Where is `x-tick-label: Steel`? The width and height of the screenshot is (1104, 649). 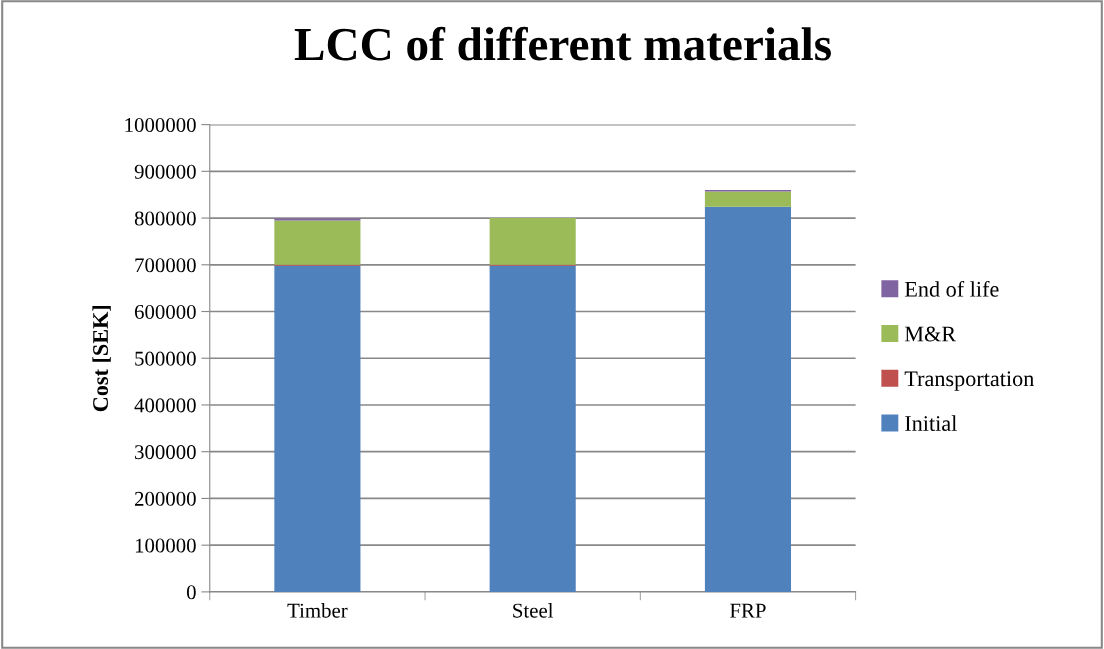 x-tick-label: Steel is located at coordinates (533, 610).